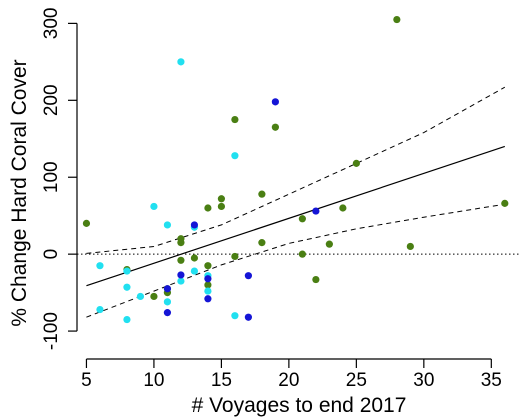 The width and height of the screenshot is (530, 418). Describe the element at coordinates (19, 192) in the screenshot. I see `y-axis-label: % Change Hard Coral Cover` at that location.